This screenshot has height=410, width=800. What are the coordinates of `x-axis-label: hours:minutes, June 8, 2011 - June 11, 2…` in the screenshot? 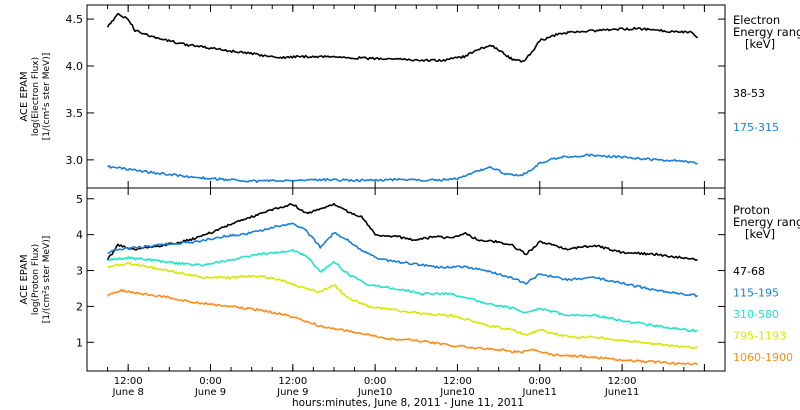 It's located at (408, 403).